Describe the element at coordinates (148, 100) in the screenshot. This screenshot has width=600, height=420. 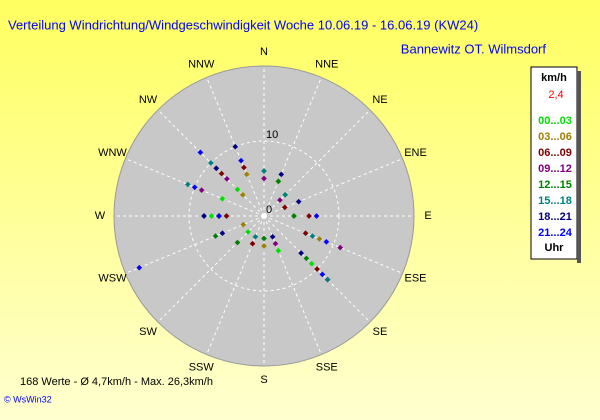
I see `direction-label: NW` at that location.